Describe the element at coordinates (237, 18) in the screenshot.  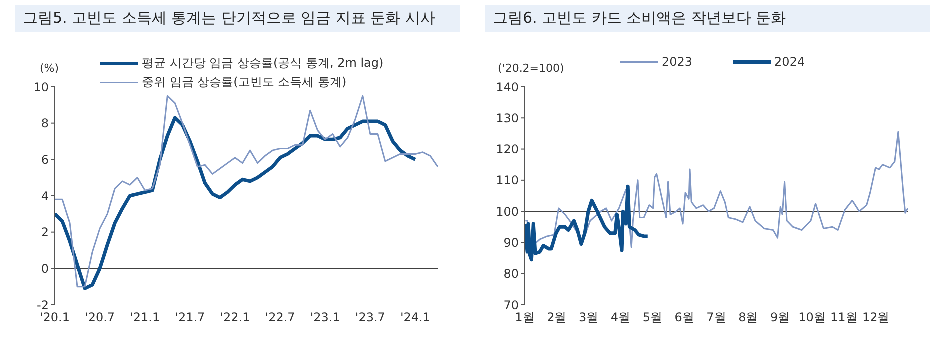
I see `chart-title: 그림5. 고빈도 소득세 통계는 단기적으로 임금 지표 둔화 시사` at that location.